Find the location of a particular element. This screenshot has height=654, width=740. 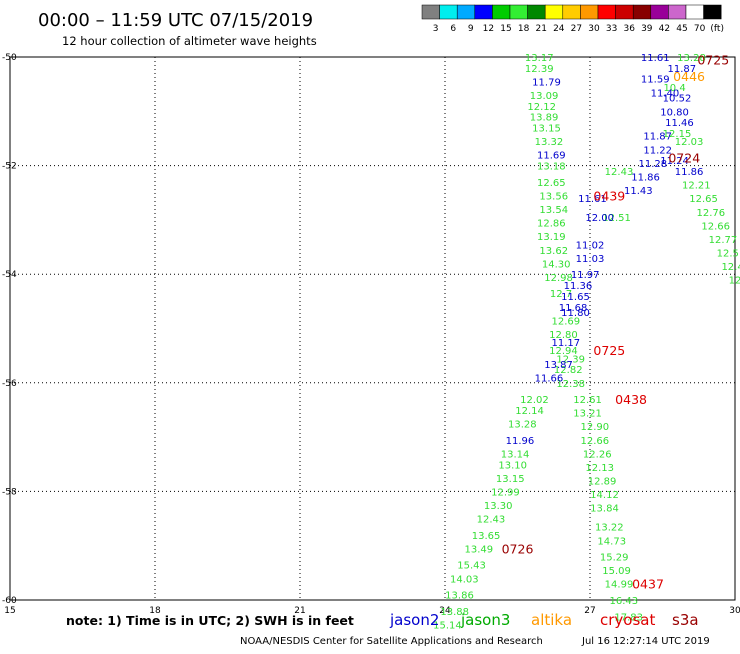

data-point-value: 10.52 is located at coordinates (677, 99).